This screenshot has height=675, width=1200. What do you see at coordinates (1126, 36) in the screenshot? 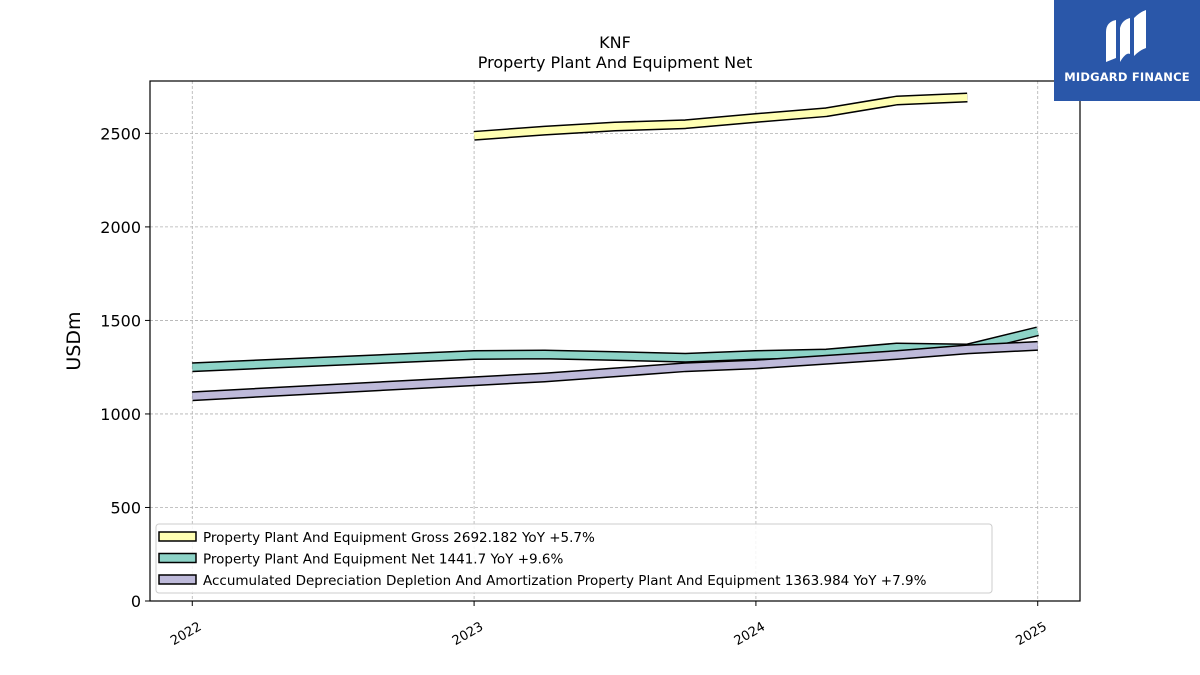
I see `midgard-logo-mark-icon` at bounding box center [1126, 36].